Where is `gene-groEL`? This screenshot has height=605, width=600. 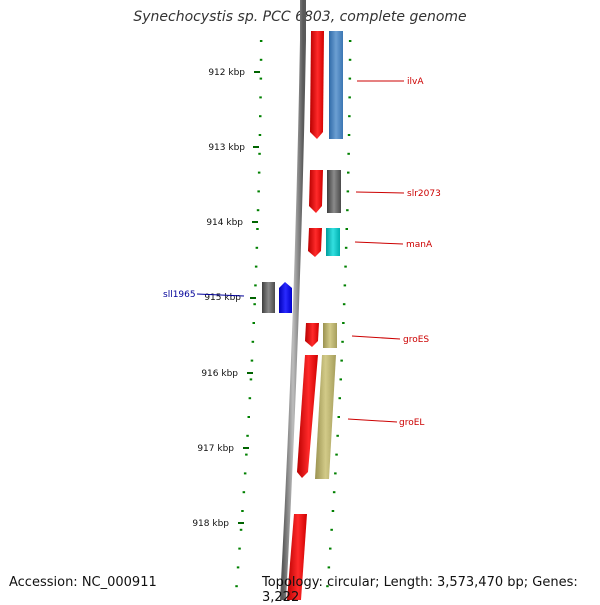
gene-groEL is located at coordinates (347, 417).